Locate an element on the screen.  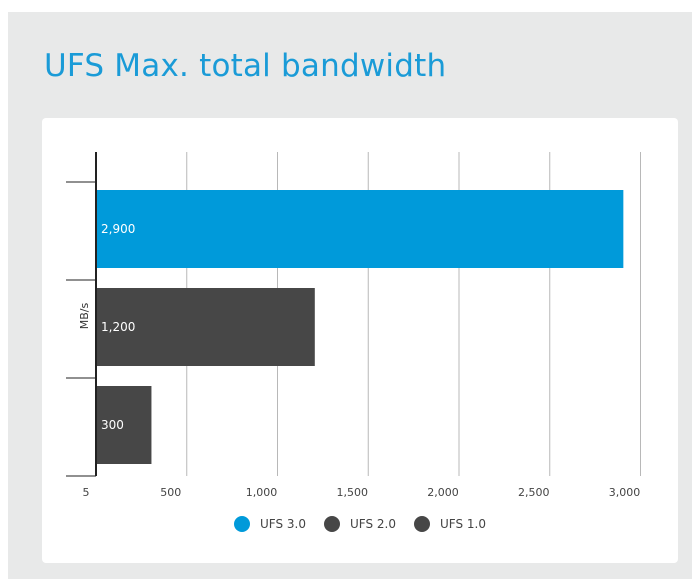
x-tick-label: 500 is located at coordinates (170, 492).